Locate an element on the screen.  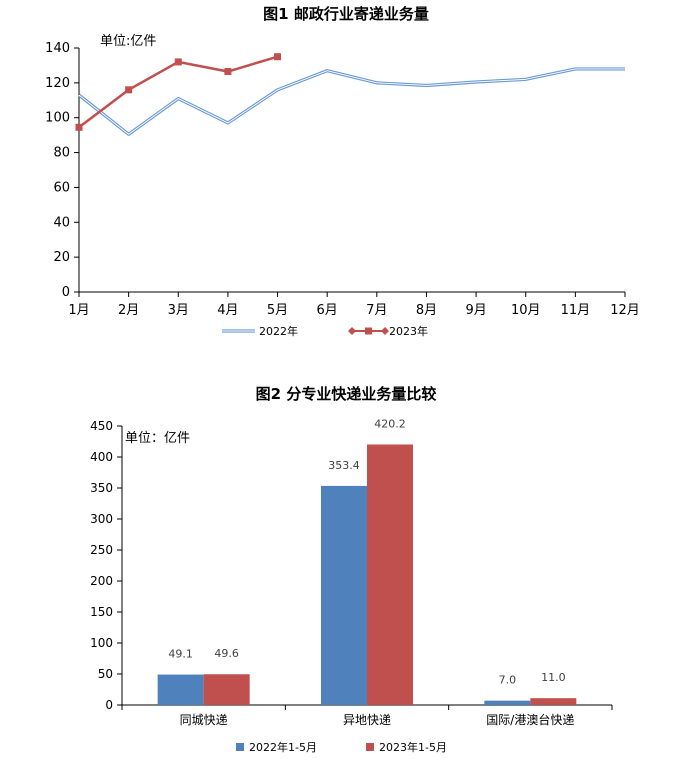
x-tick-label: 3月 is located at coordinates (178, 310).